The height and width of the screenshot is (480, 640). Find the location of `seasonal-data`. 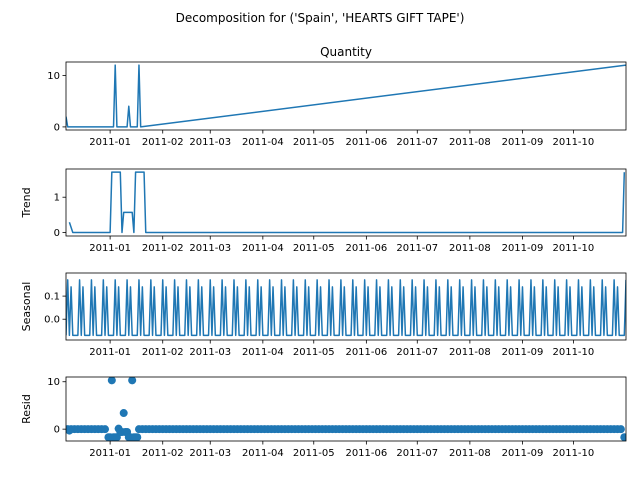

seasonal-data is located at coordinates (346, 308).